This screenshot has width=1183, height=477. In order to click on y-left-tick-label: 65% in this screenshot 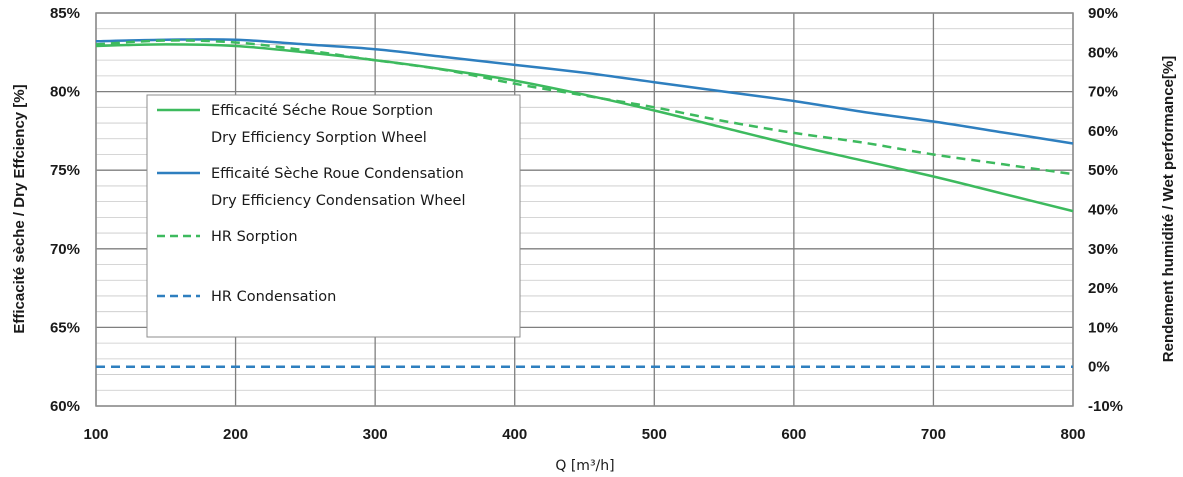, I will do `click(65, 327)`.